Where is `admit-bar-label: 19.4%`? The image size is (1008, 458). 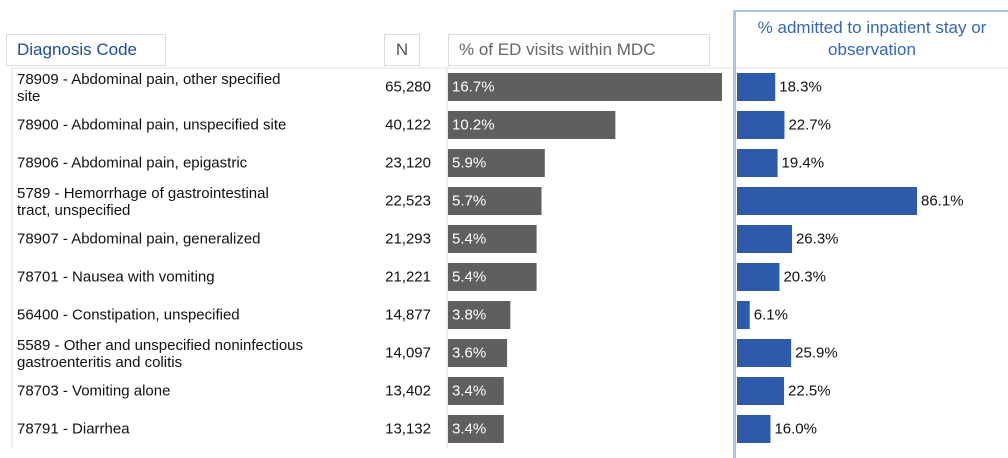 admit-bar-label: 19.4% is located at coordinates (803, 163).